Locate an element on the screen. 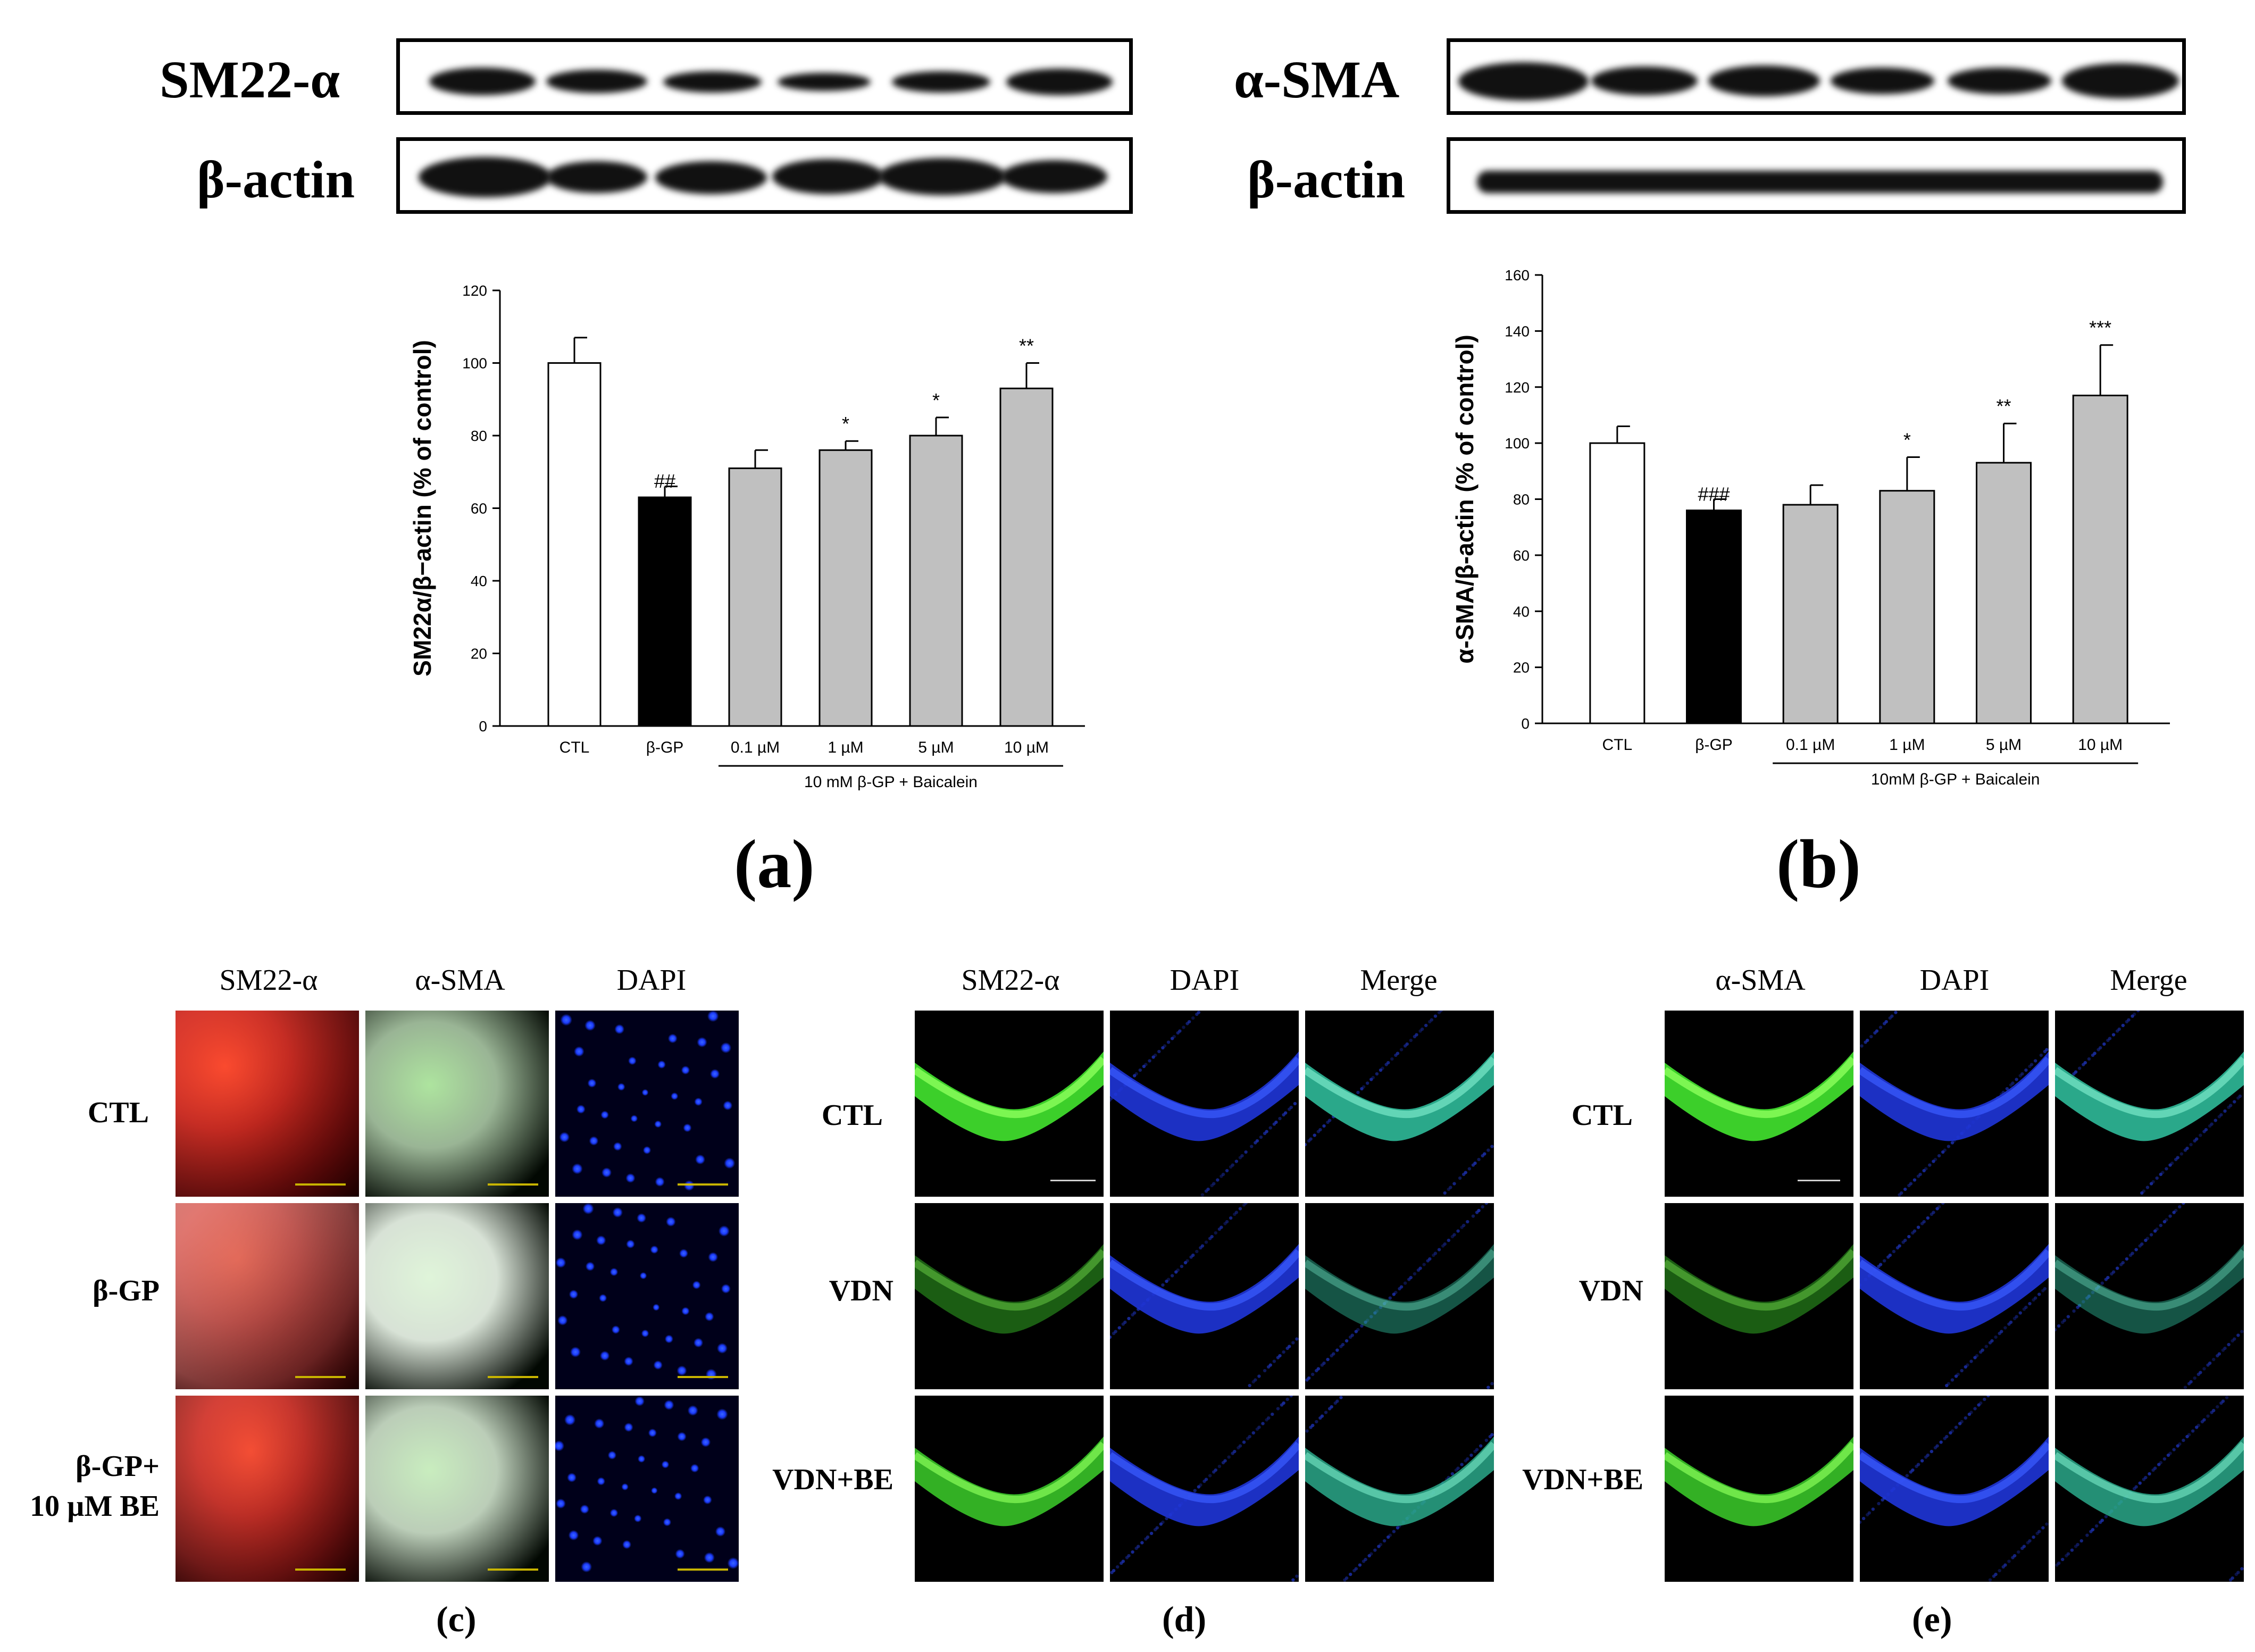 The image size is (2255, 1652). panel-c-row-bgp: β-GP is located at coordinates (126, 1290).